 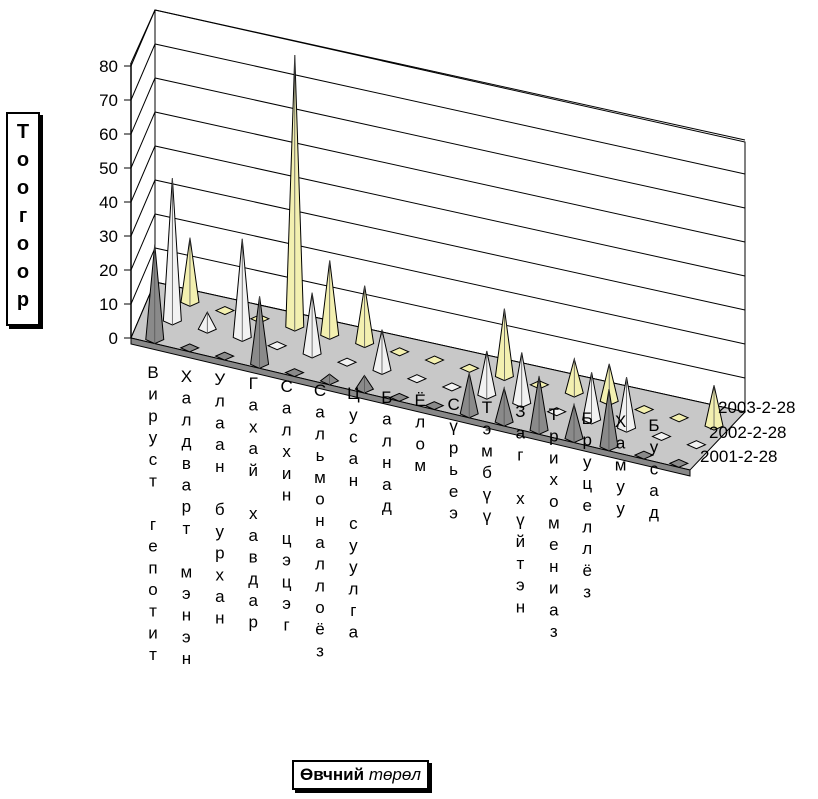 I want to click on y-tick-label: 20, so click(x=108, y=270).